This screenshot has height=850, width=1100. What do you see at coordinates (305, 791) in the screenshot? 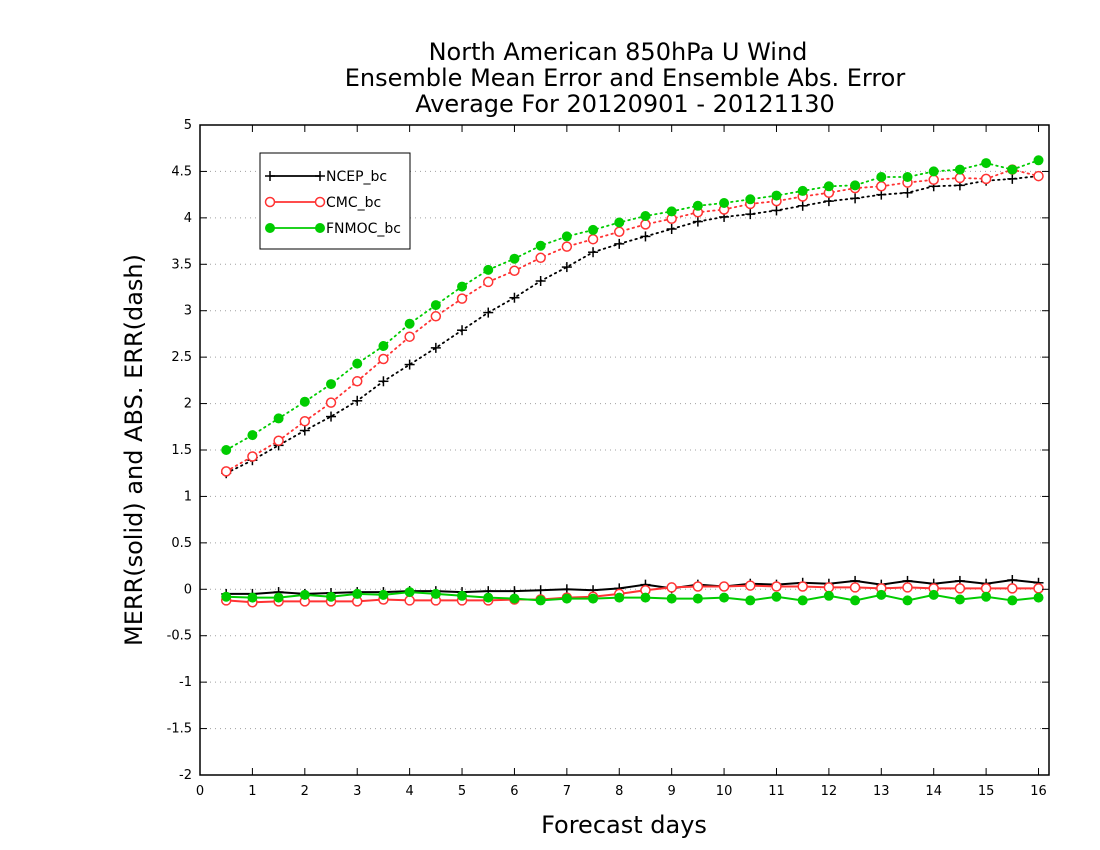
I see `x-tick-label: 2` at bounding box center [305, 791].